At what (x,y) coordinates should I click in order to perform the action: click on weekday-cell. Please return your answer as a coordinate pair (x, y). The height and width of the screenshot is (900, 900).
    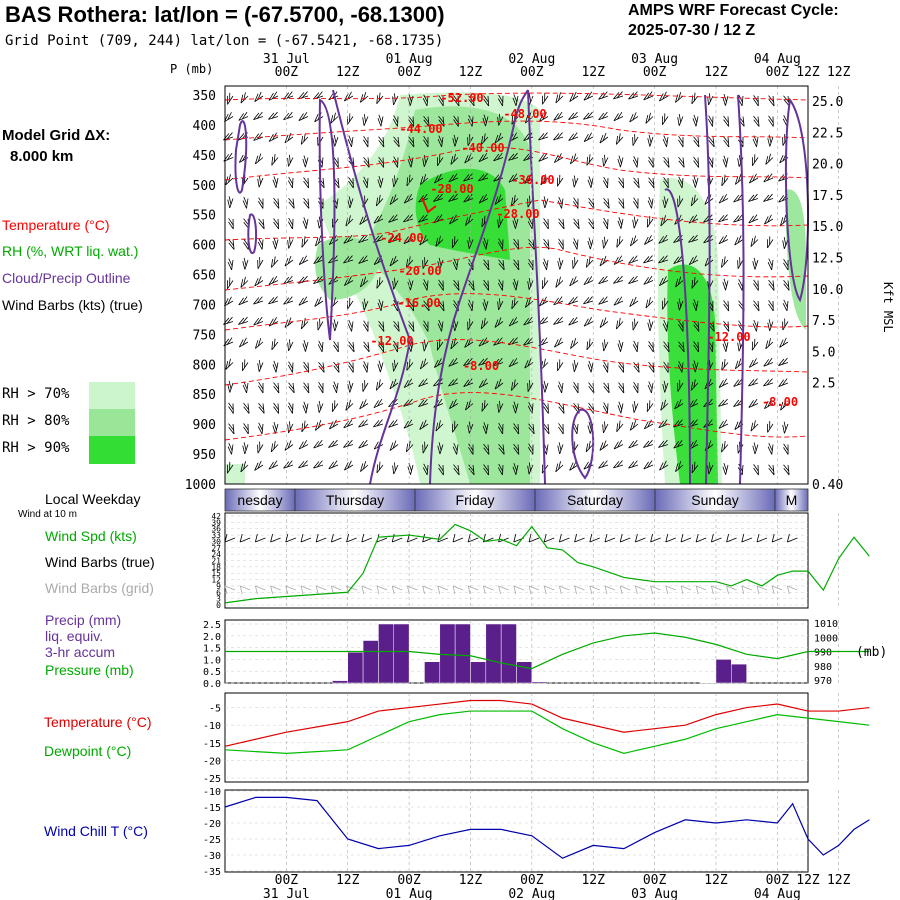
    Looking at the image, I should click on (791, 500).